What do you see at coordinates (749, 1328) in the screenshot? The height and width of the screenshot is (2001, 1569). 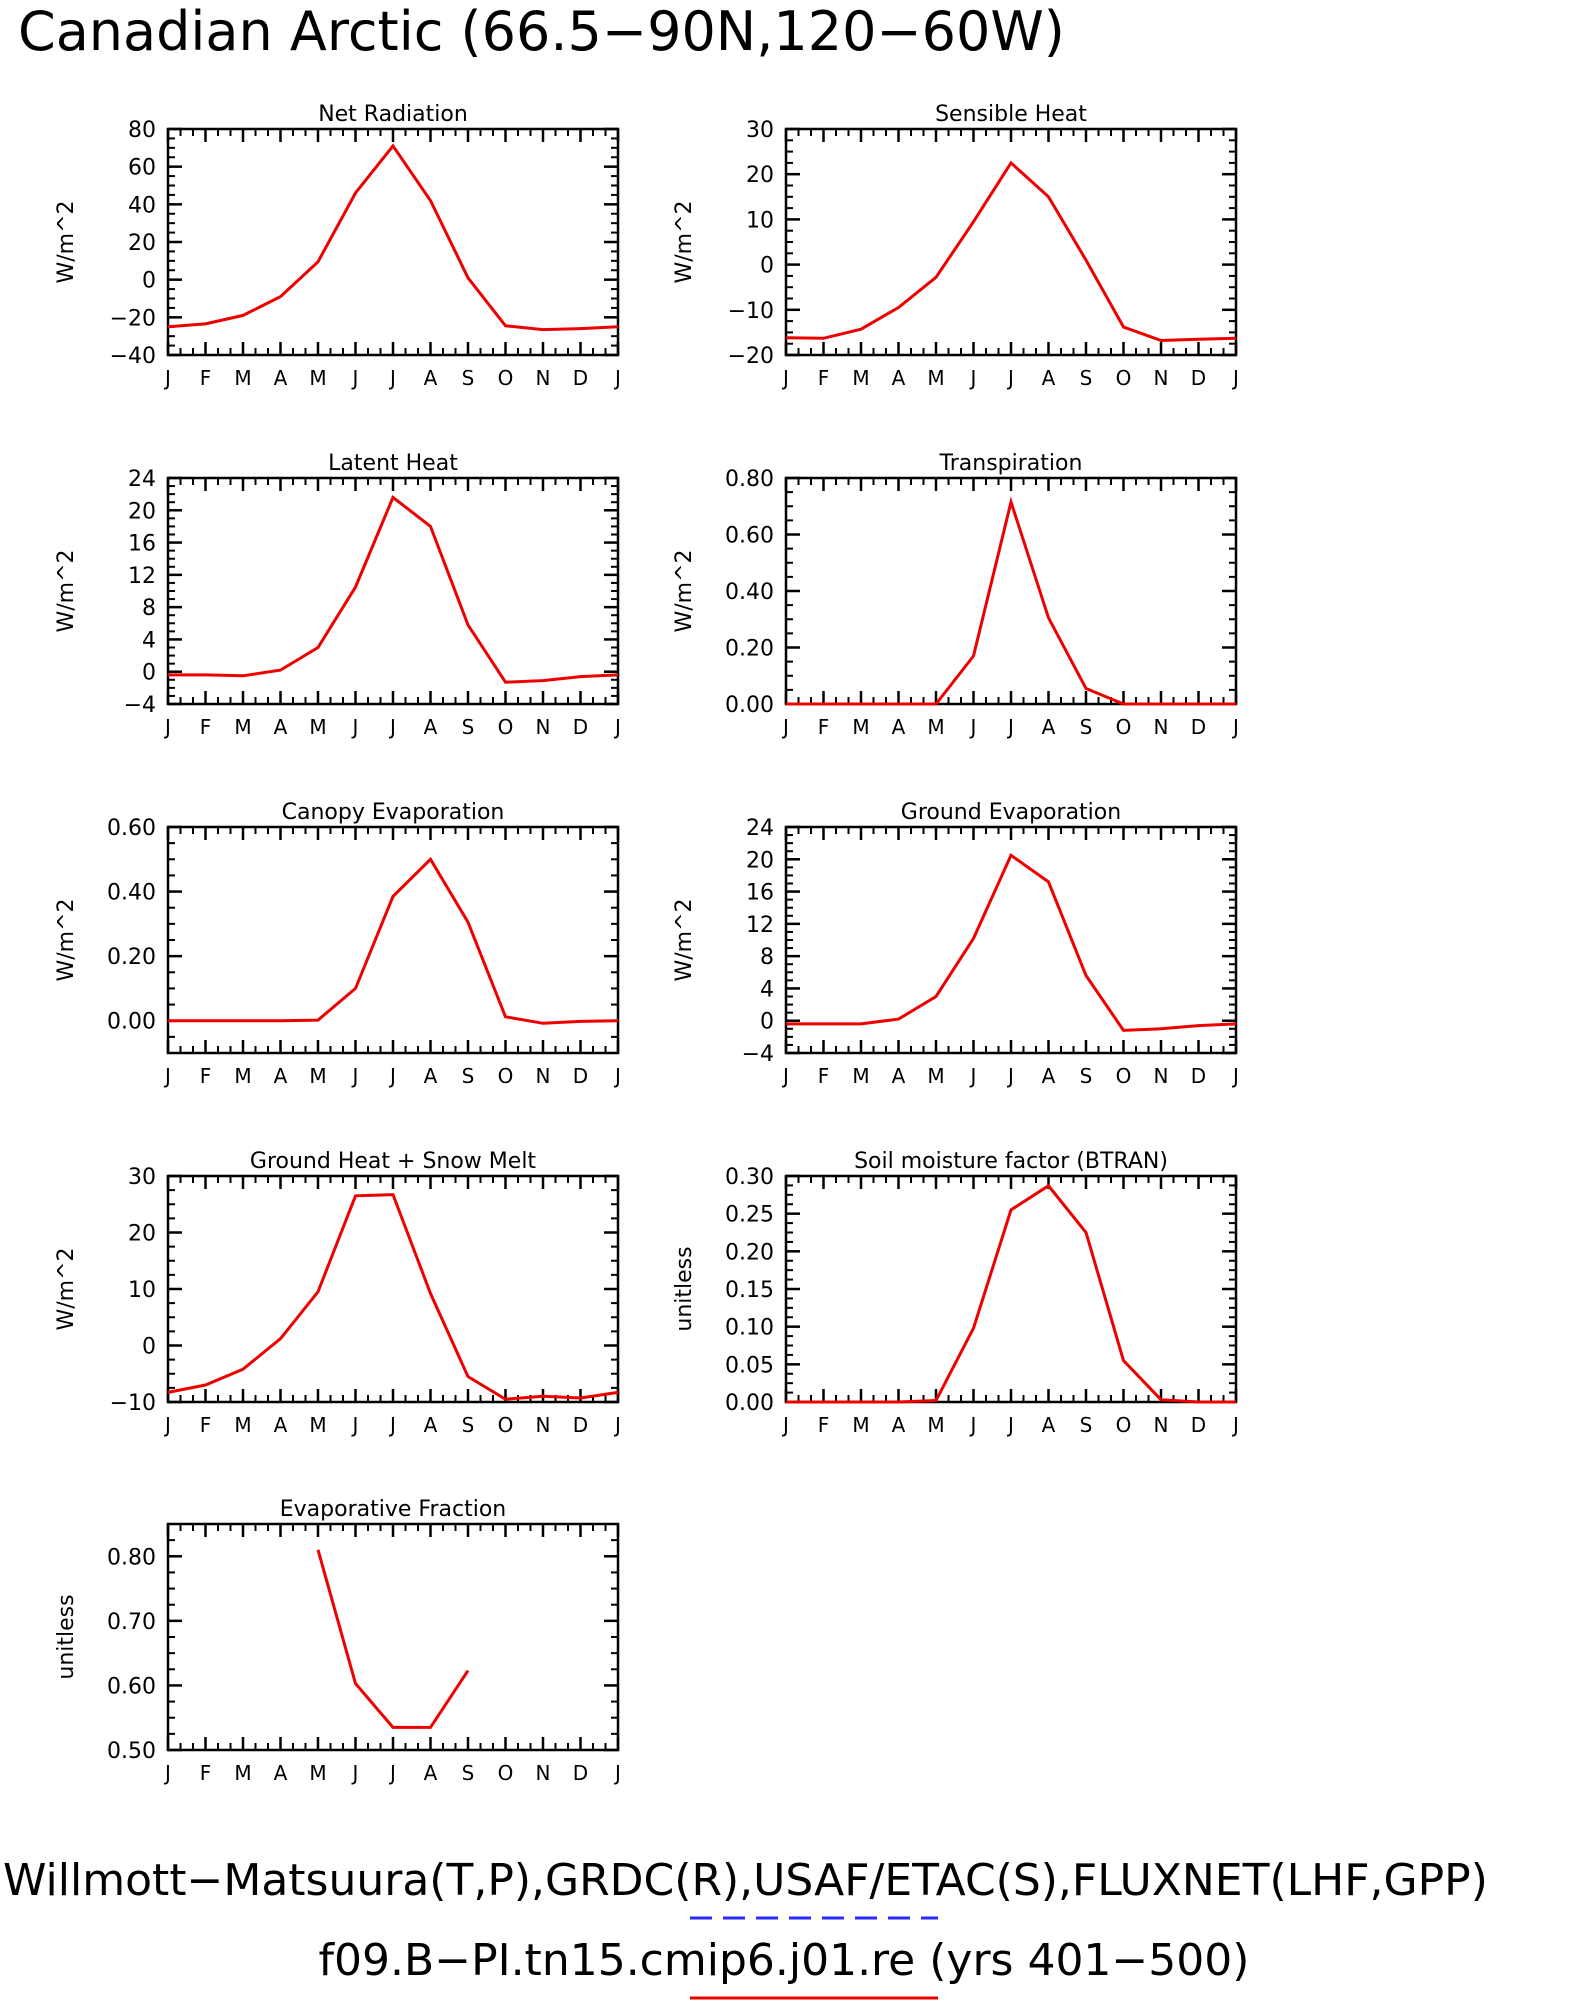 I see `y-tick-label: 0.10` at bounding box center [749, 1328].